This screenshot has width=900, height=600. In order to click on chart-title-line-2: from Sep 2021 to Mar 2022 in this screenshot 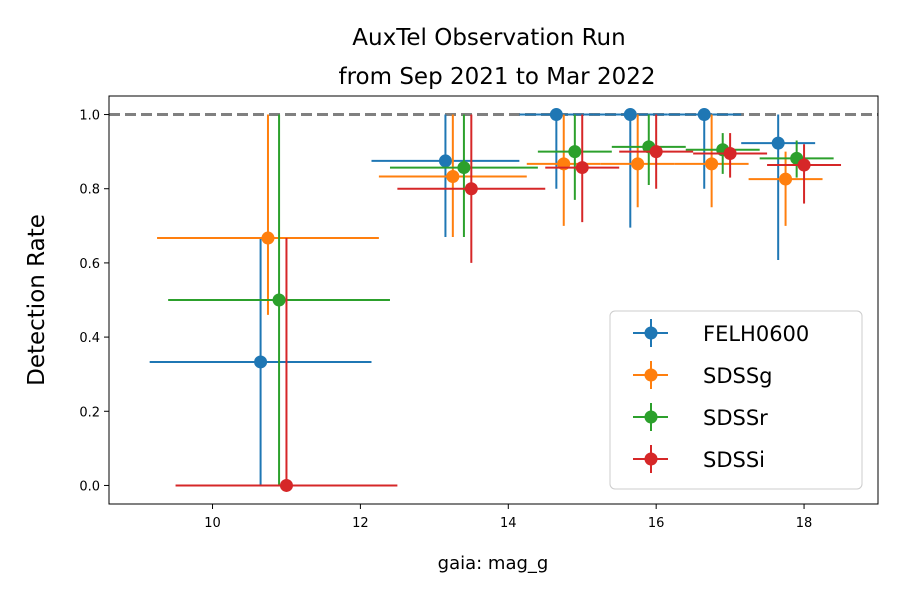, I will do `click(497, 77)`.